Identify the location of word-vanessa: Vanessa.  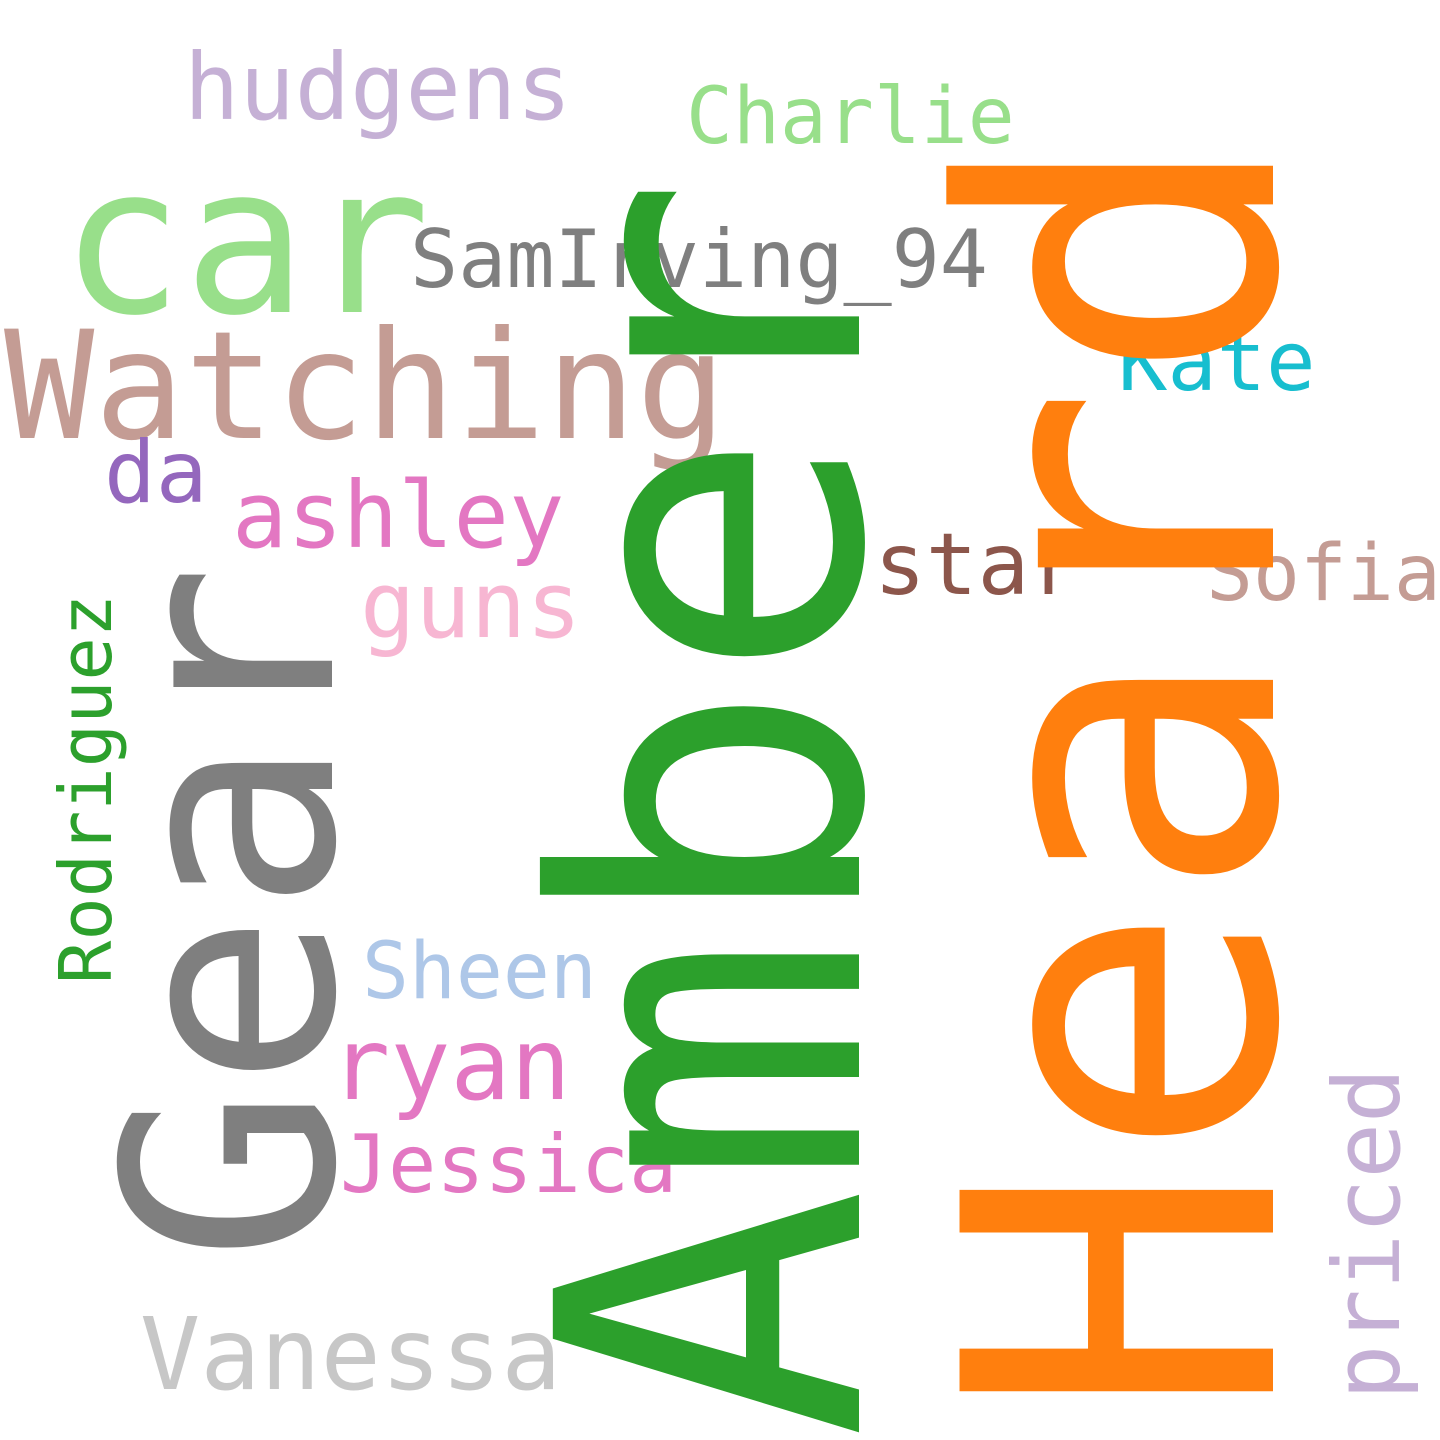
(351, 1354).